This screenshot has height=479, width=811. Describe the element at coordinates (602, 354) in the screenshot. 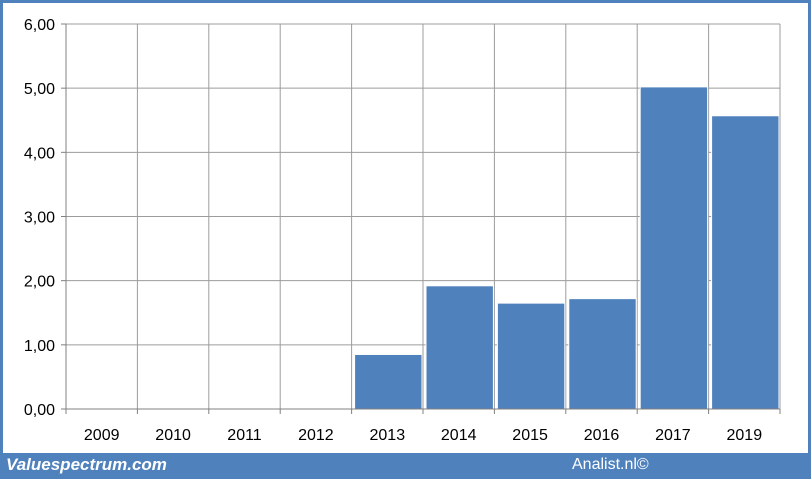

I see `bar-2016` at that location.